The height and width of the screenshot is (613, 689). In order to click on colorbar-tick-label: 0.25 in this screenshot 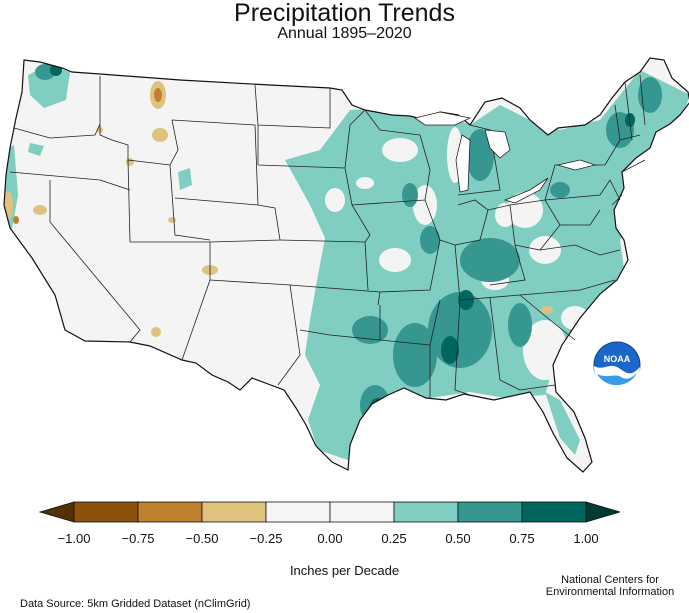, I will do `click(393, 538)`.